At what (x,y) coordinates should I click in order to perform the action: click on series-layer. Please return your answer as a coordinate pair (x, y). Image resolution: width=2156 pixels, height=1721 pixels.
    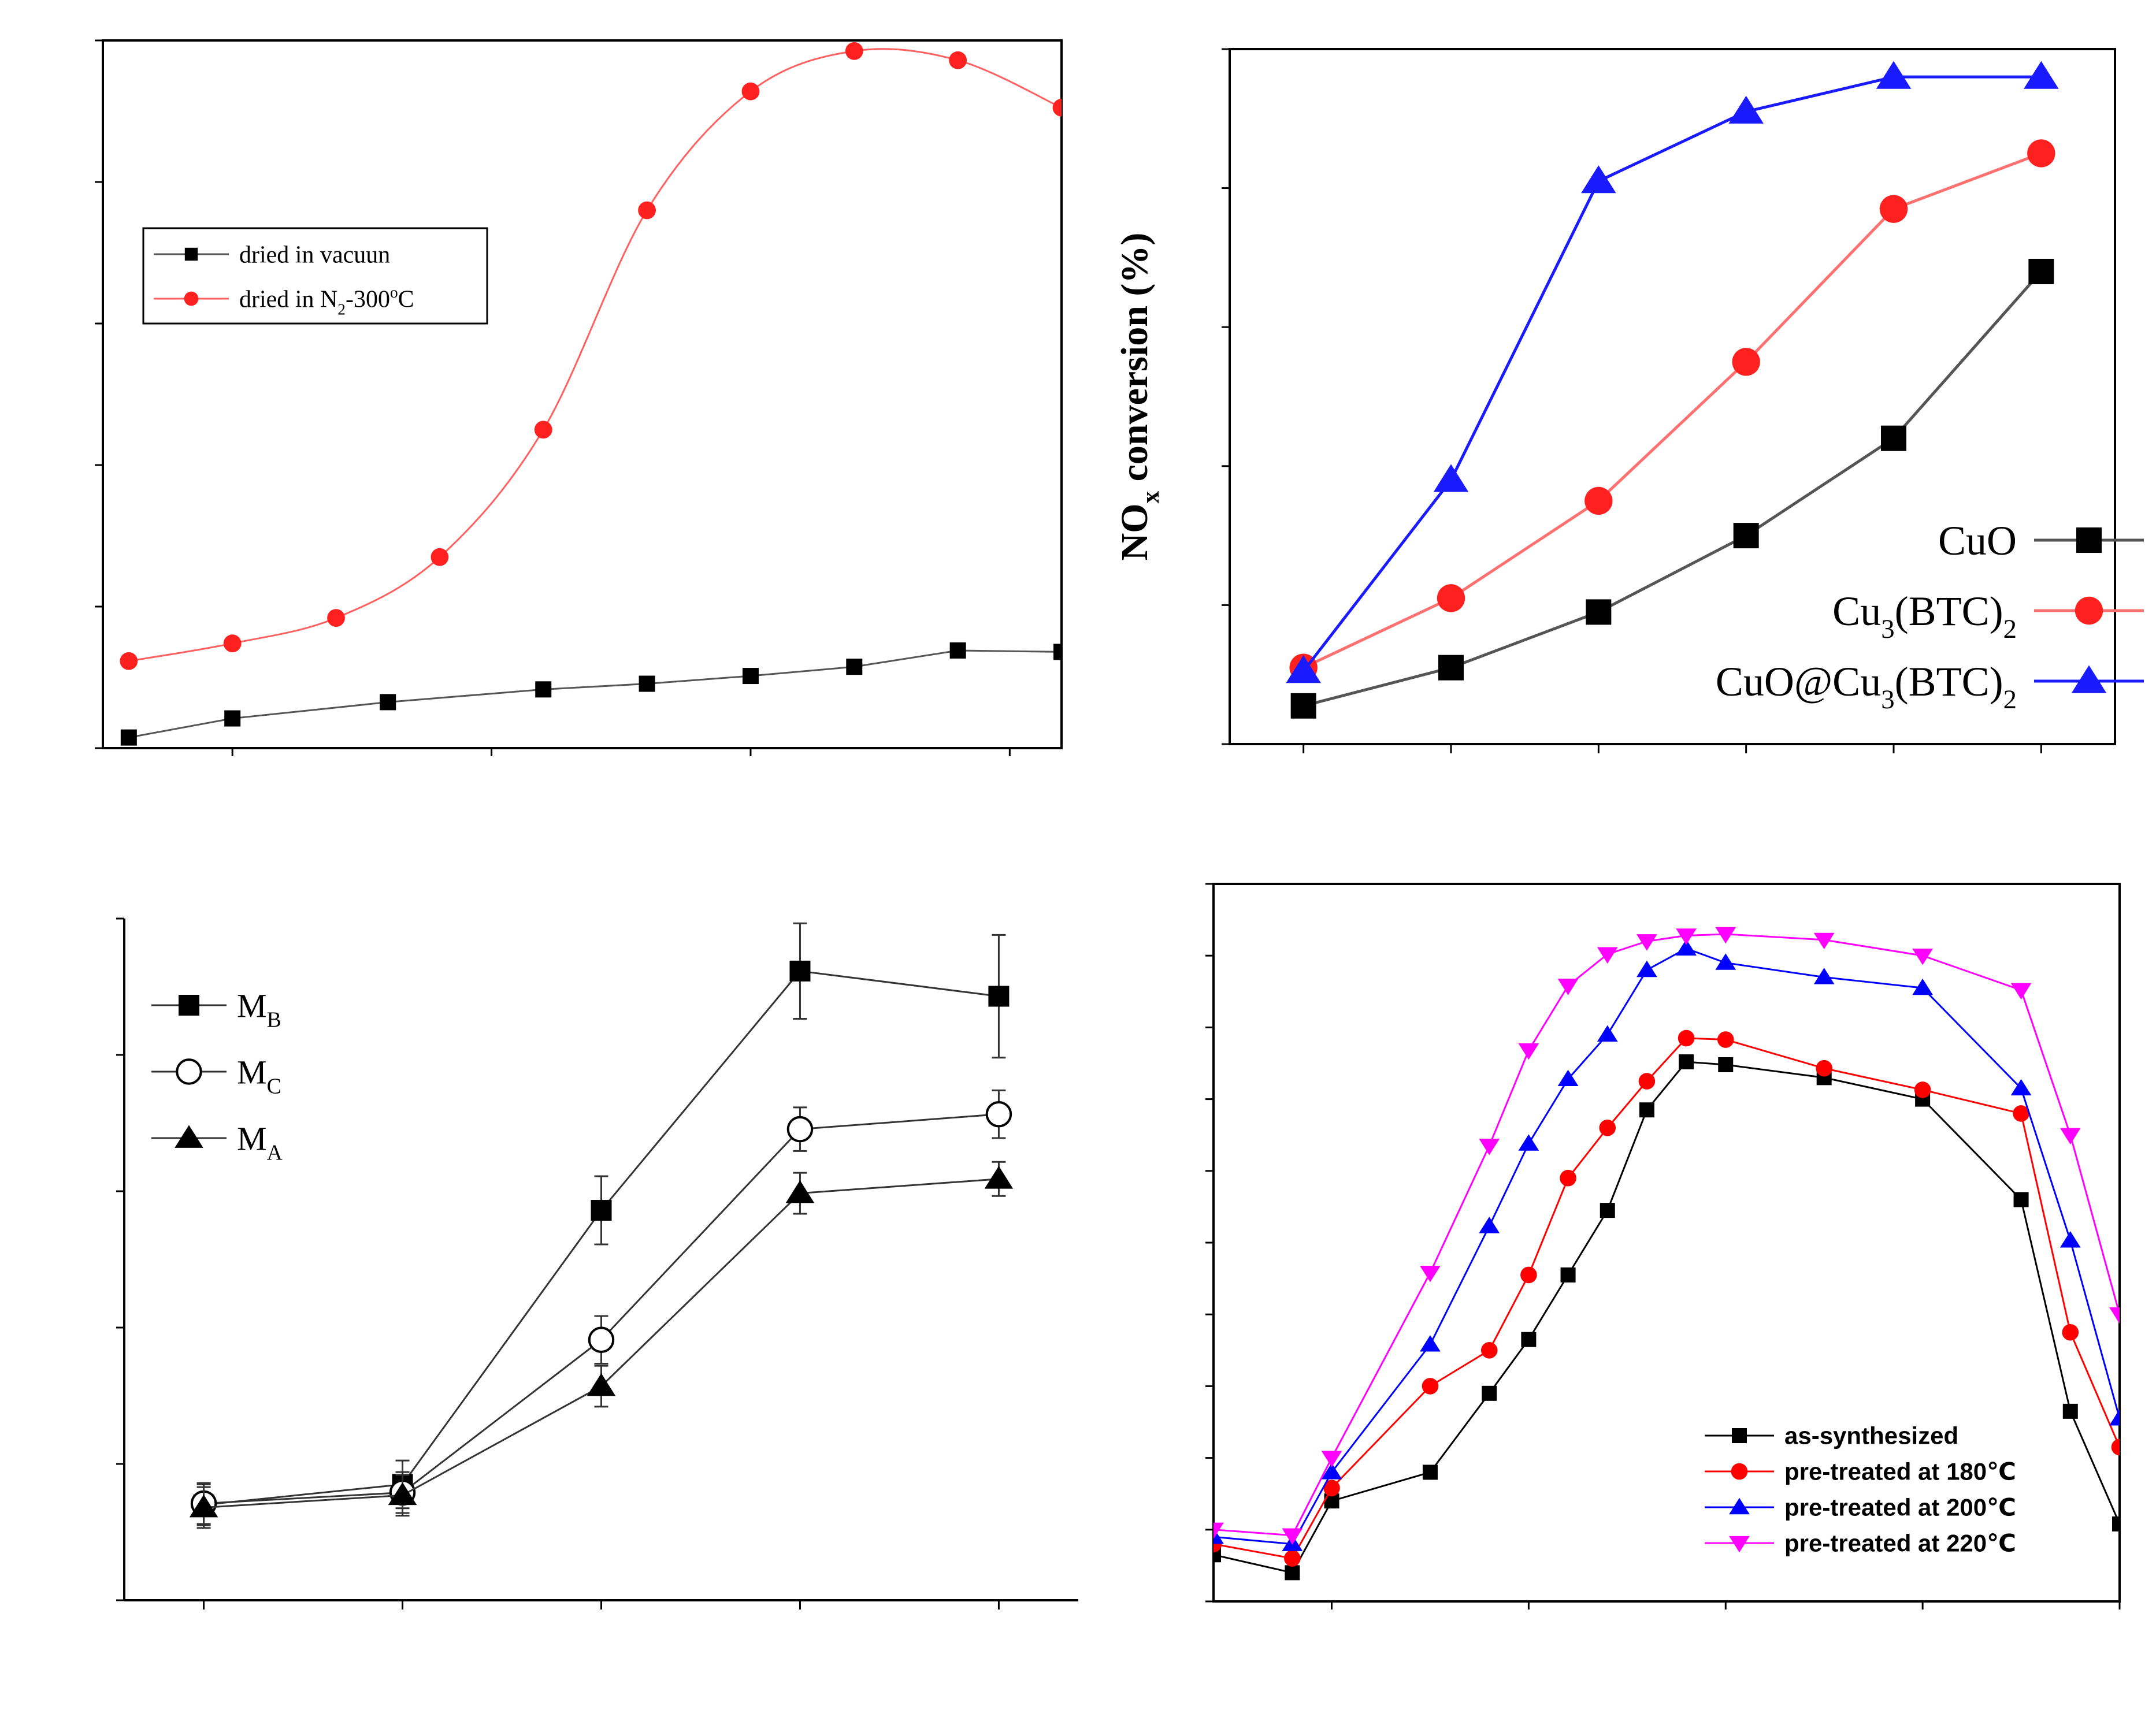
    Looking at the image, I should click on (1672, 390).